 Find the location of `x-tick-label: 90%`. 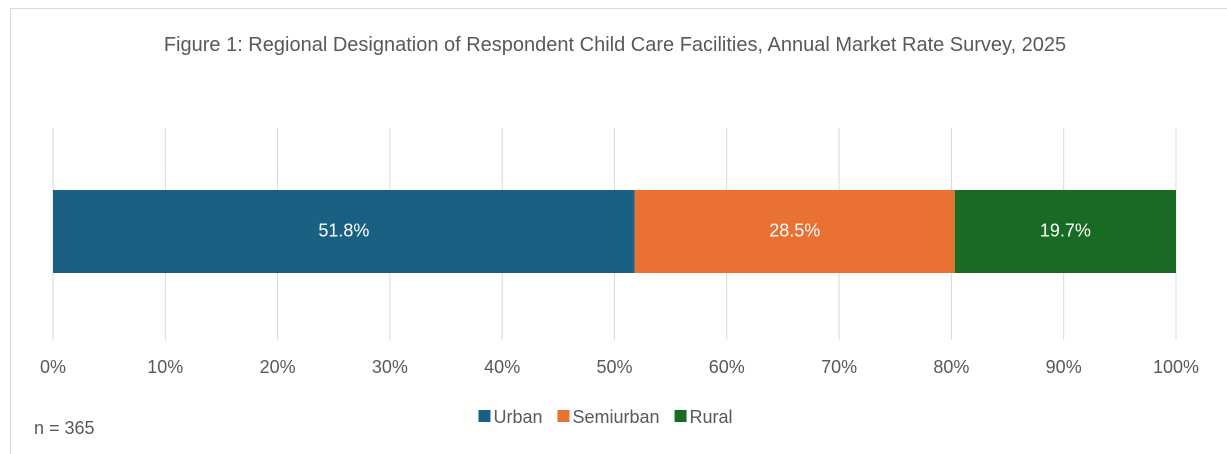

x-tick-label: 90% is located at coordinates (1064, 367).